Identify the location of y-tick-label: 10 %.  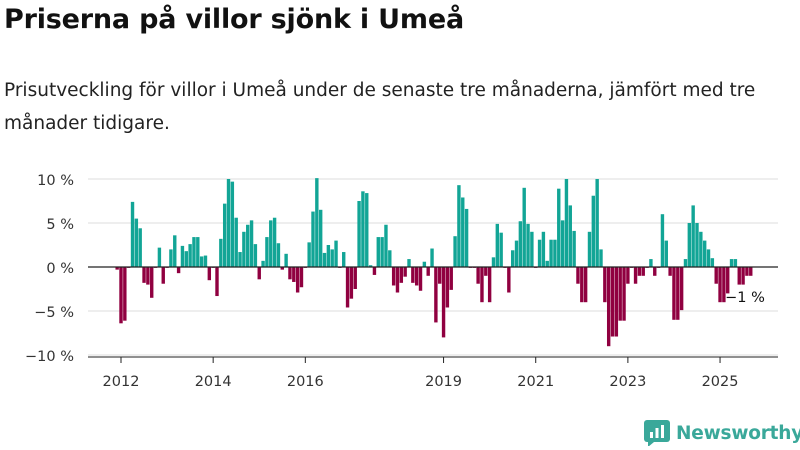
(55, 181).